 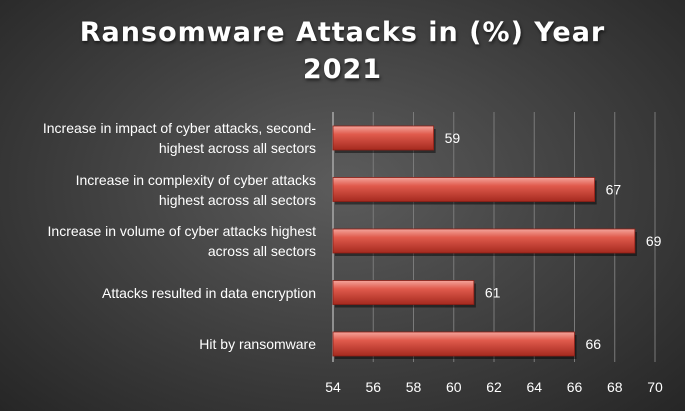 What do you see at coordinates (373, 387) in the screenshot?
I see `x-tick-label: 56` at bounding box center [373, 387].